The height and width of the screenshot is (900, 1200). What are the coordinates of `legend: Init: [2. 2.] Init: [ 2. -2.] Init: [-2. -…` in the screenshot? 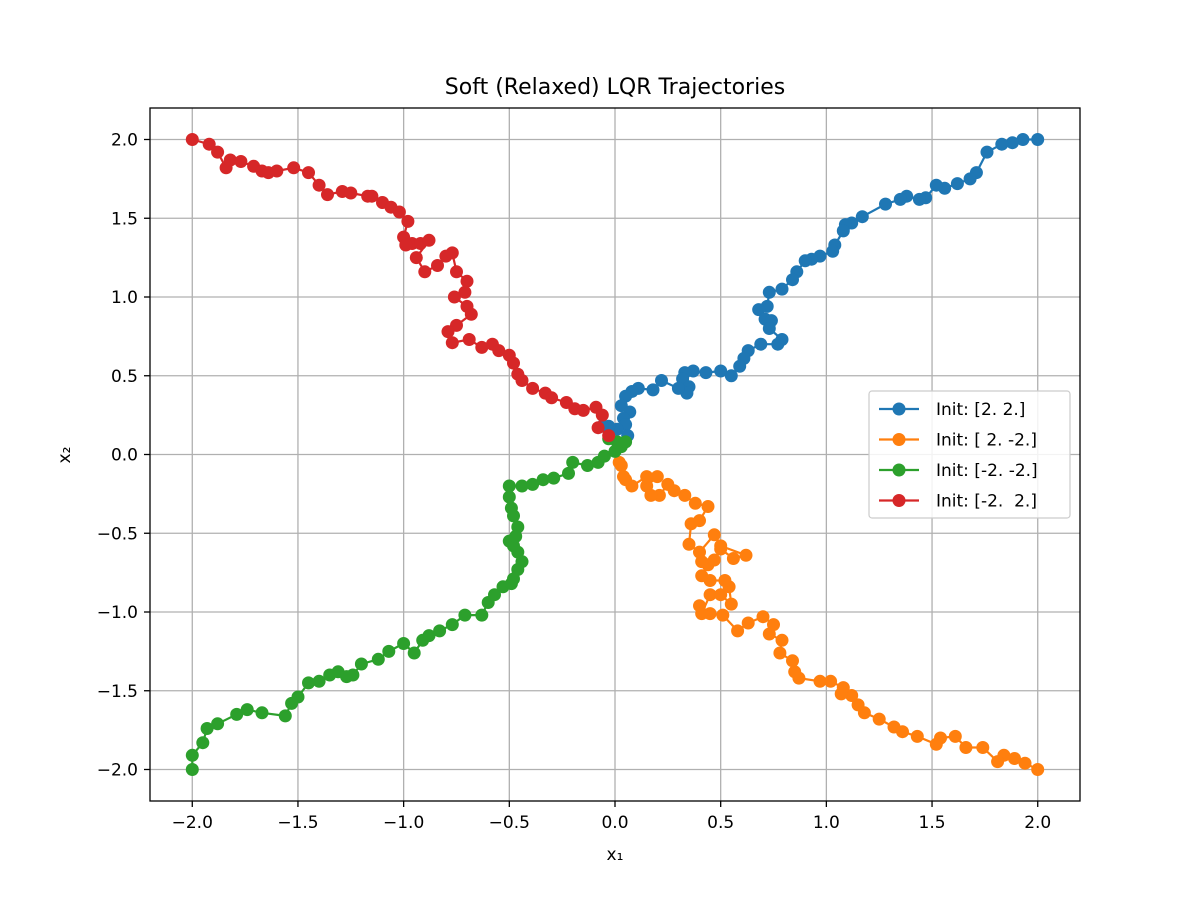 It's located at (969, 454).